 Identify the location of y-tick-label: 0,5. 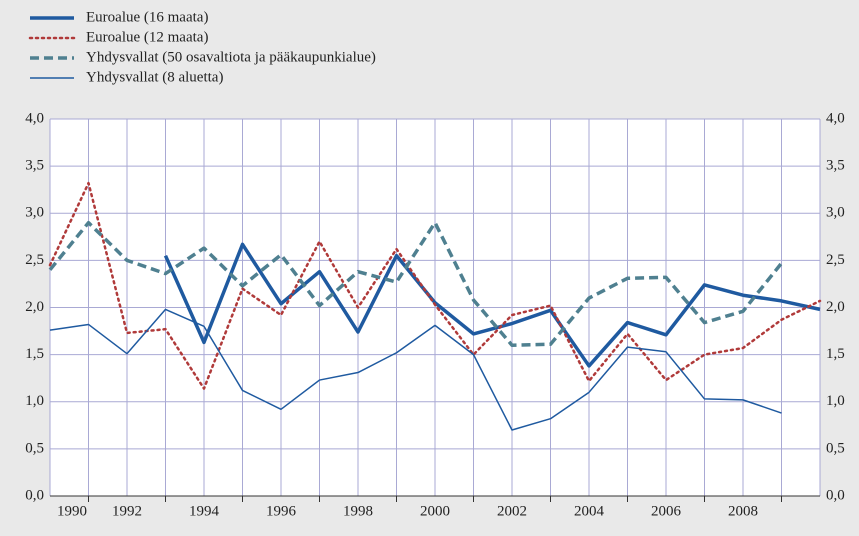
(34, 448).